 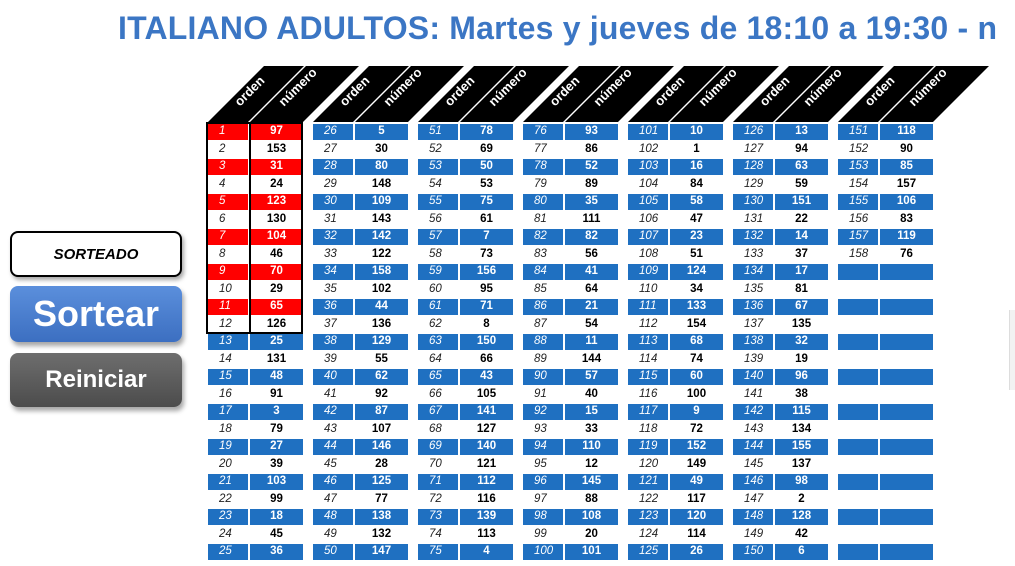 What do you see at coordinates (333, 132) in the screenshot?
I see `orden-cell: 26` at bounding box center [333, 132].